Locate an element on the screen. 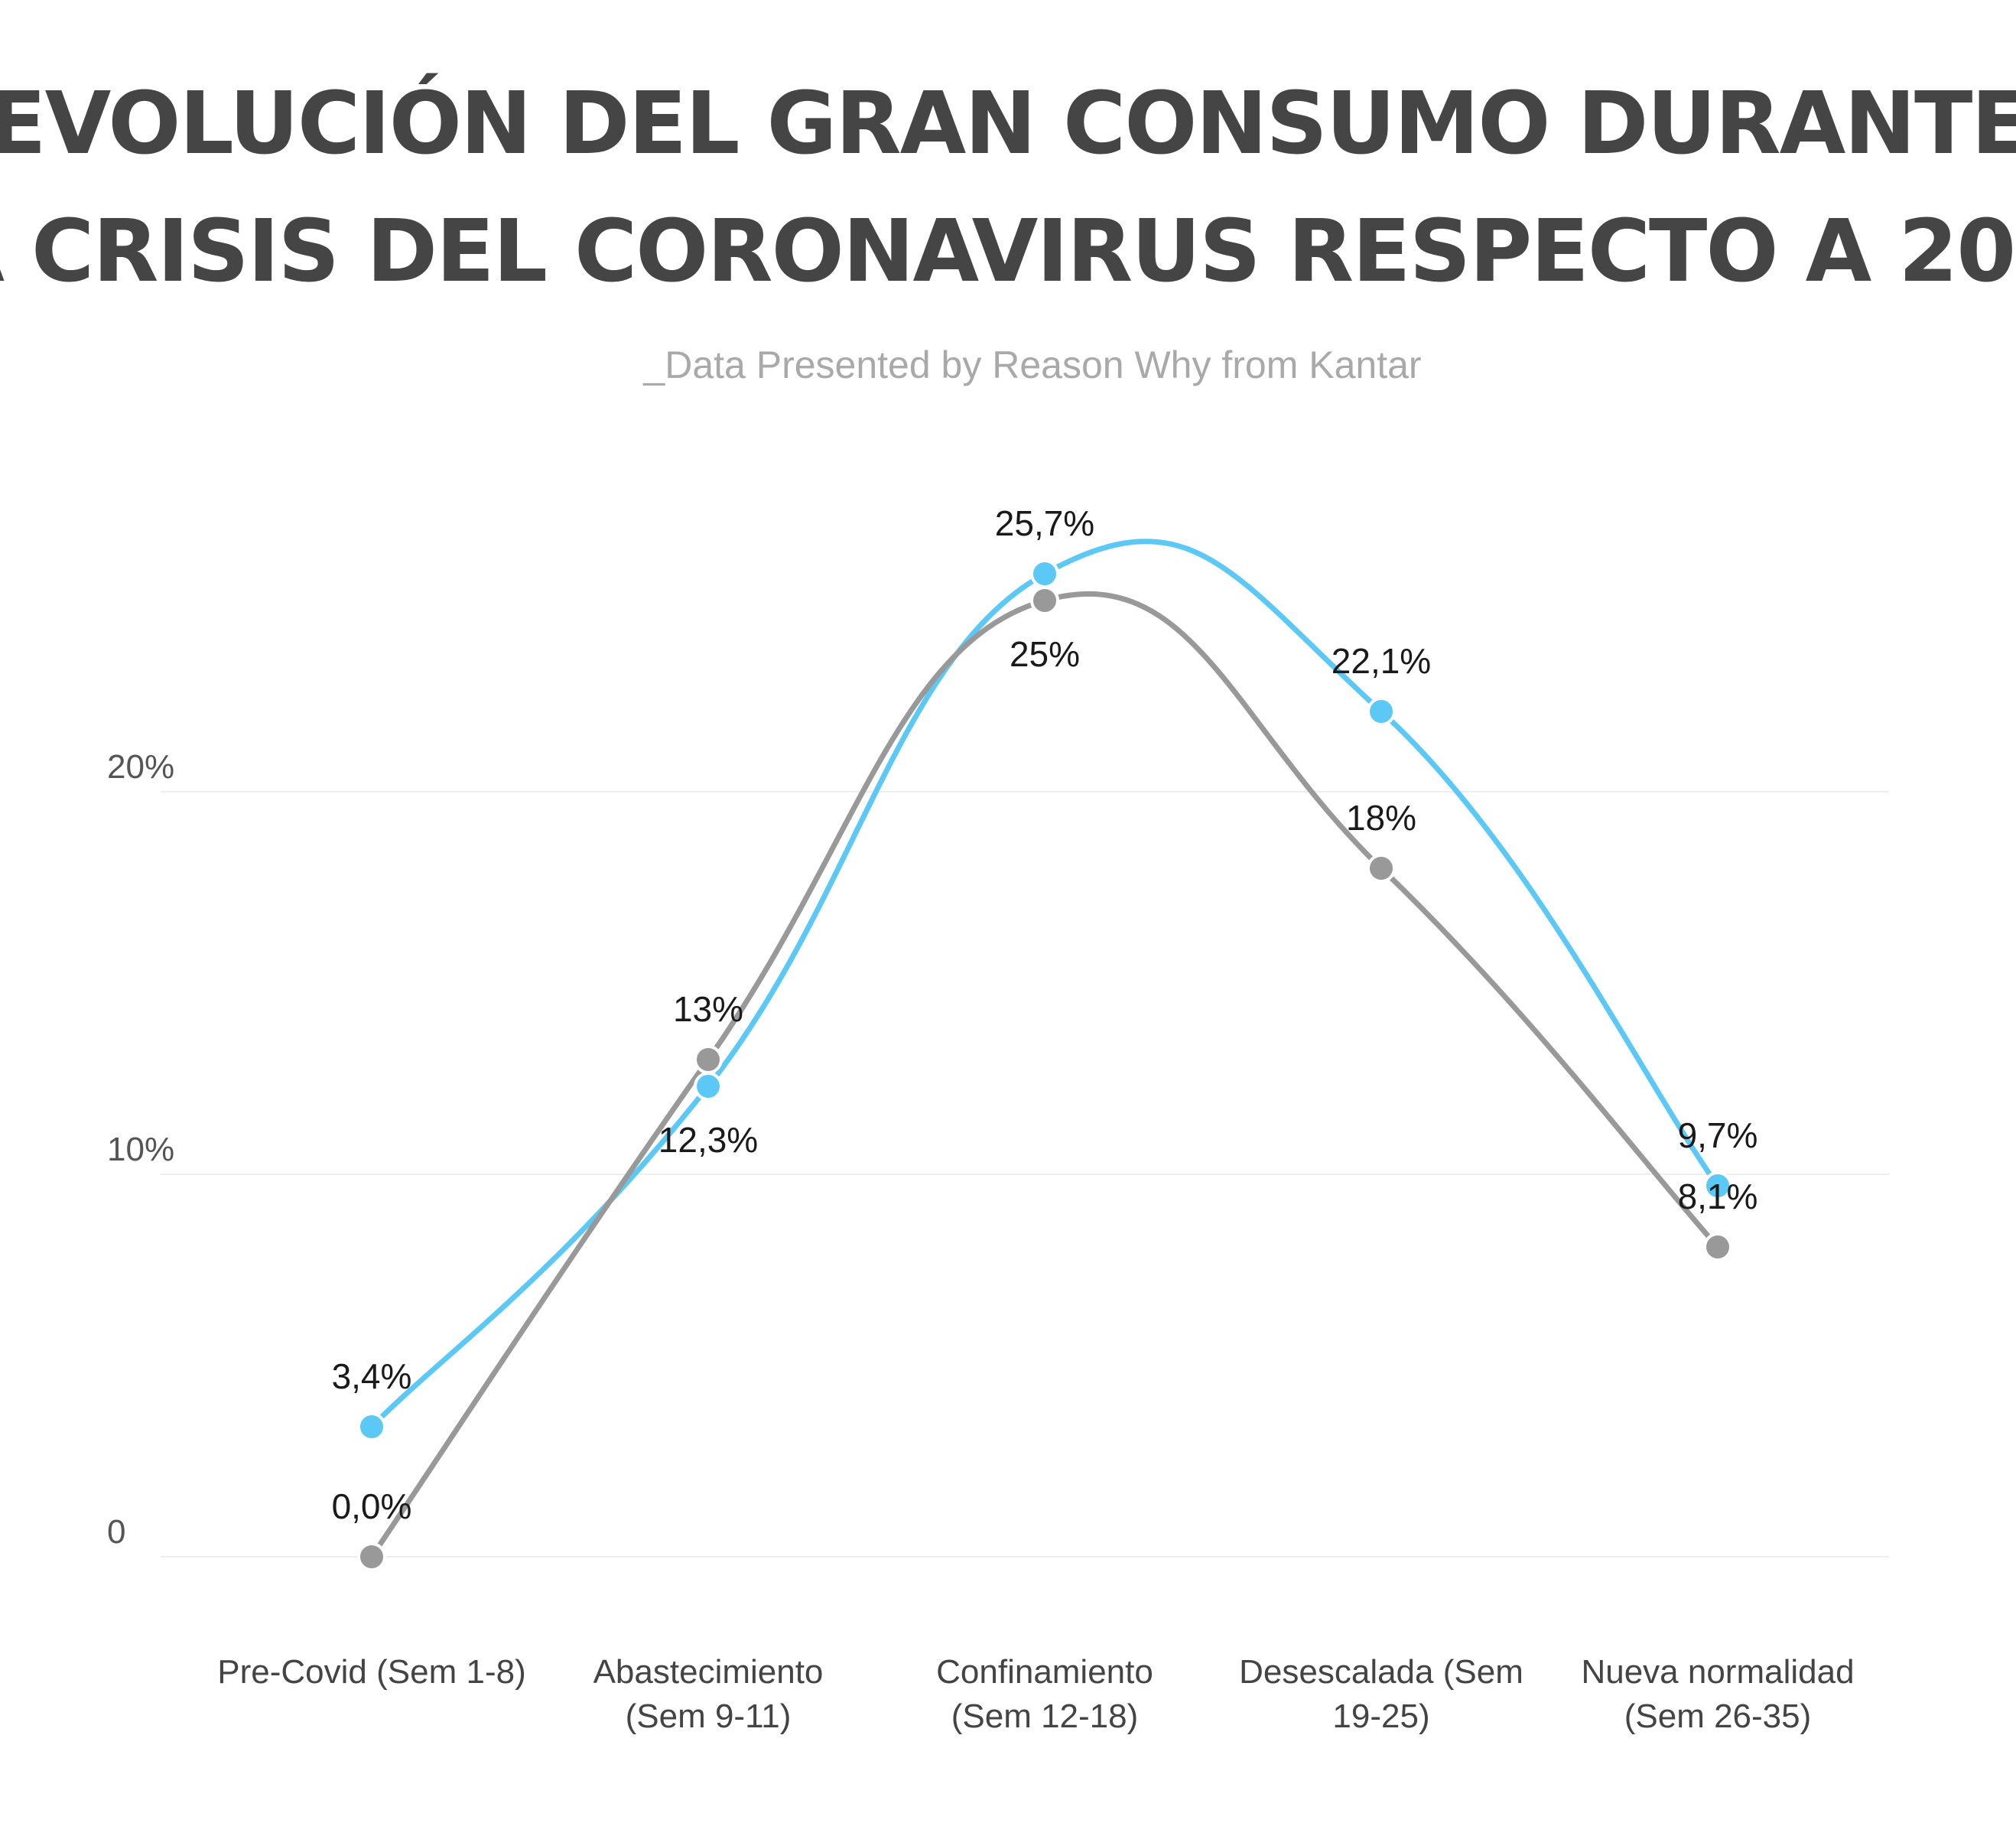 Image resolution: width=2016 pixels, height=1836 pixels. data-label: 8,1% is located at coordinates (1718, 1196).